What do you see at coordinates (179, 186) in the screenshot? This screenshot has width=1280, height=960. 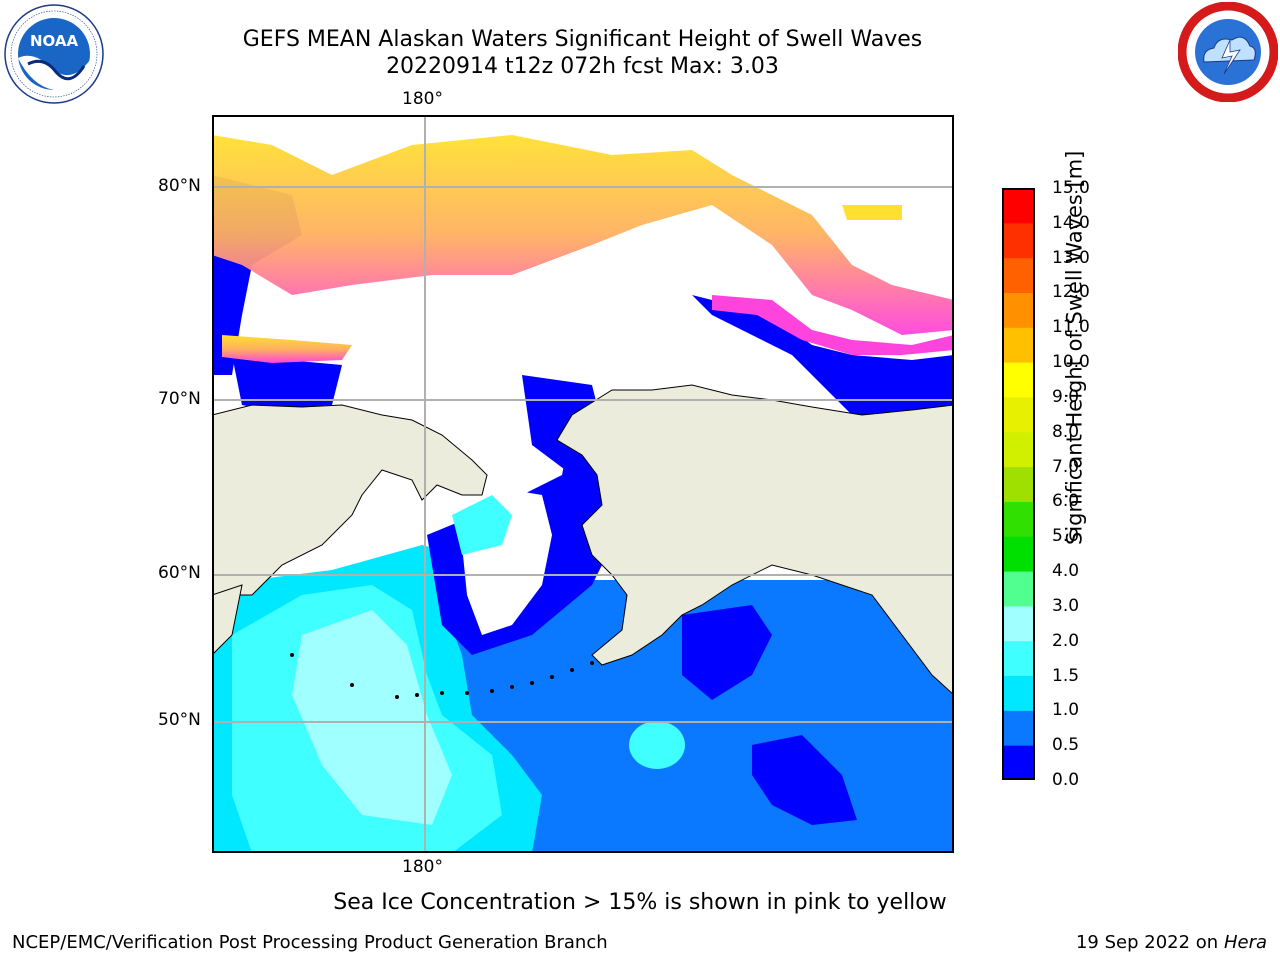 I see `lat-label-80: 80°N` at bounding box center [179, 186].